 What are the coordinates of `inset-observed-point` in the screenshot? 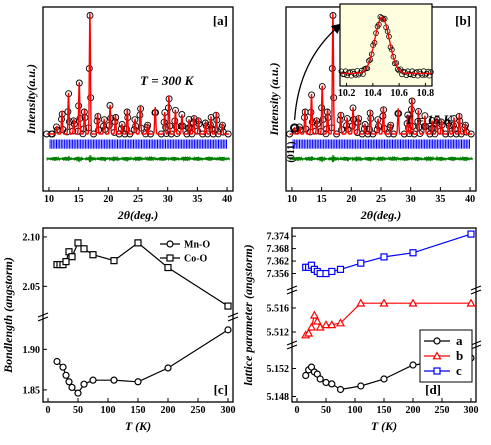 It's located at (358, 74).